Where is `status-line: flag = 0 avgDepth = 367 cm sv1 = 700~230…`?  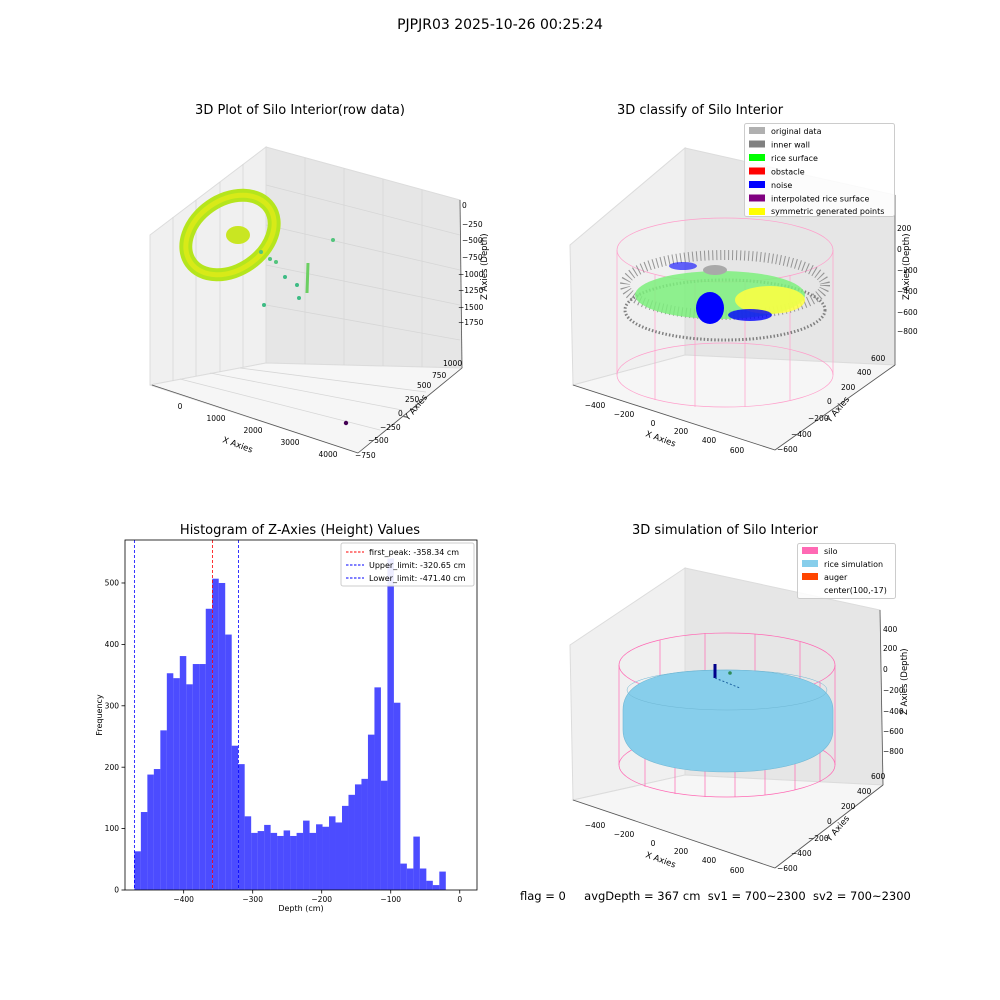
status-line: flag = 0 avgDepth = 367 cm sv1 = 700~230… is located at coordinates (715, 896).